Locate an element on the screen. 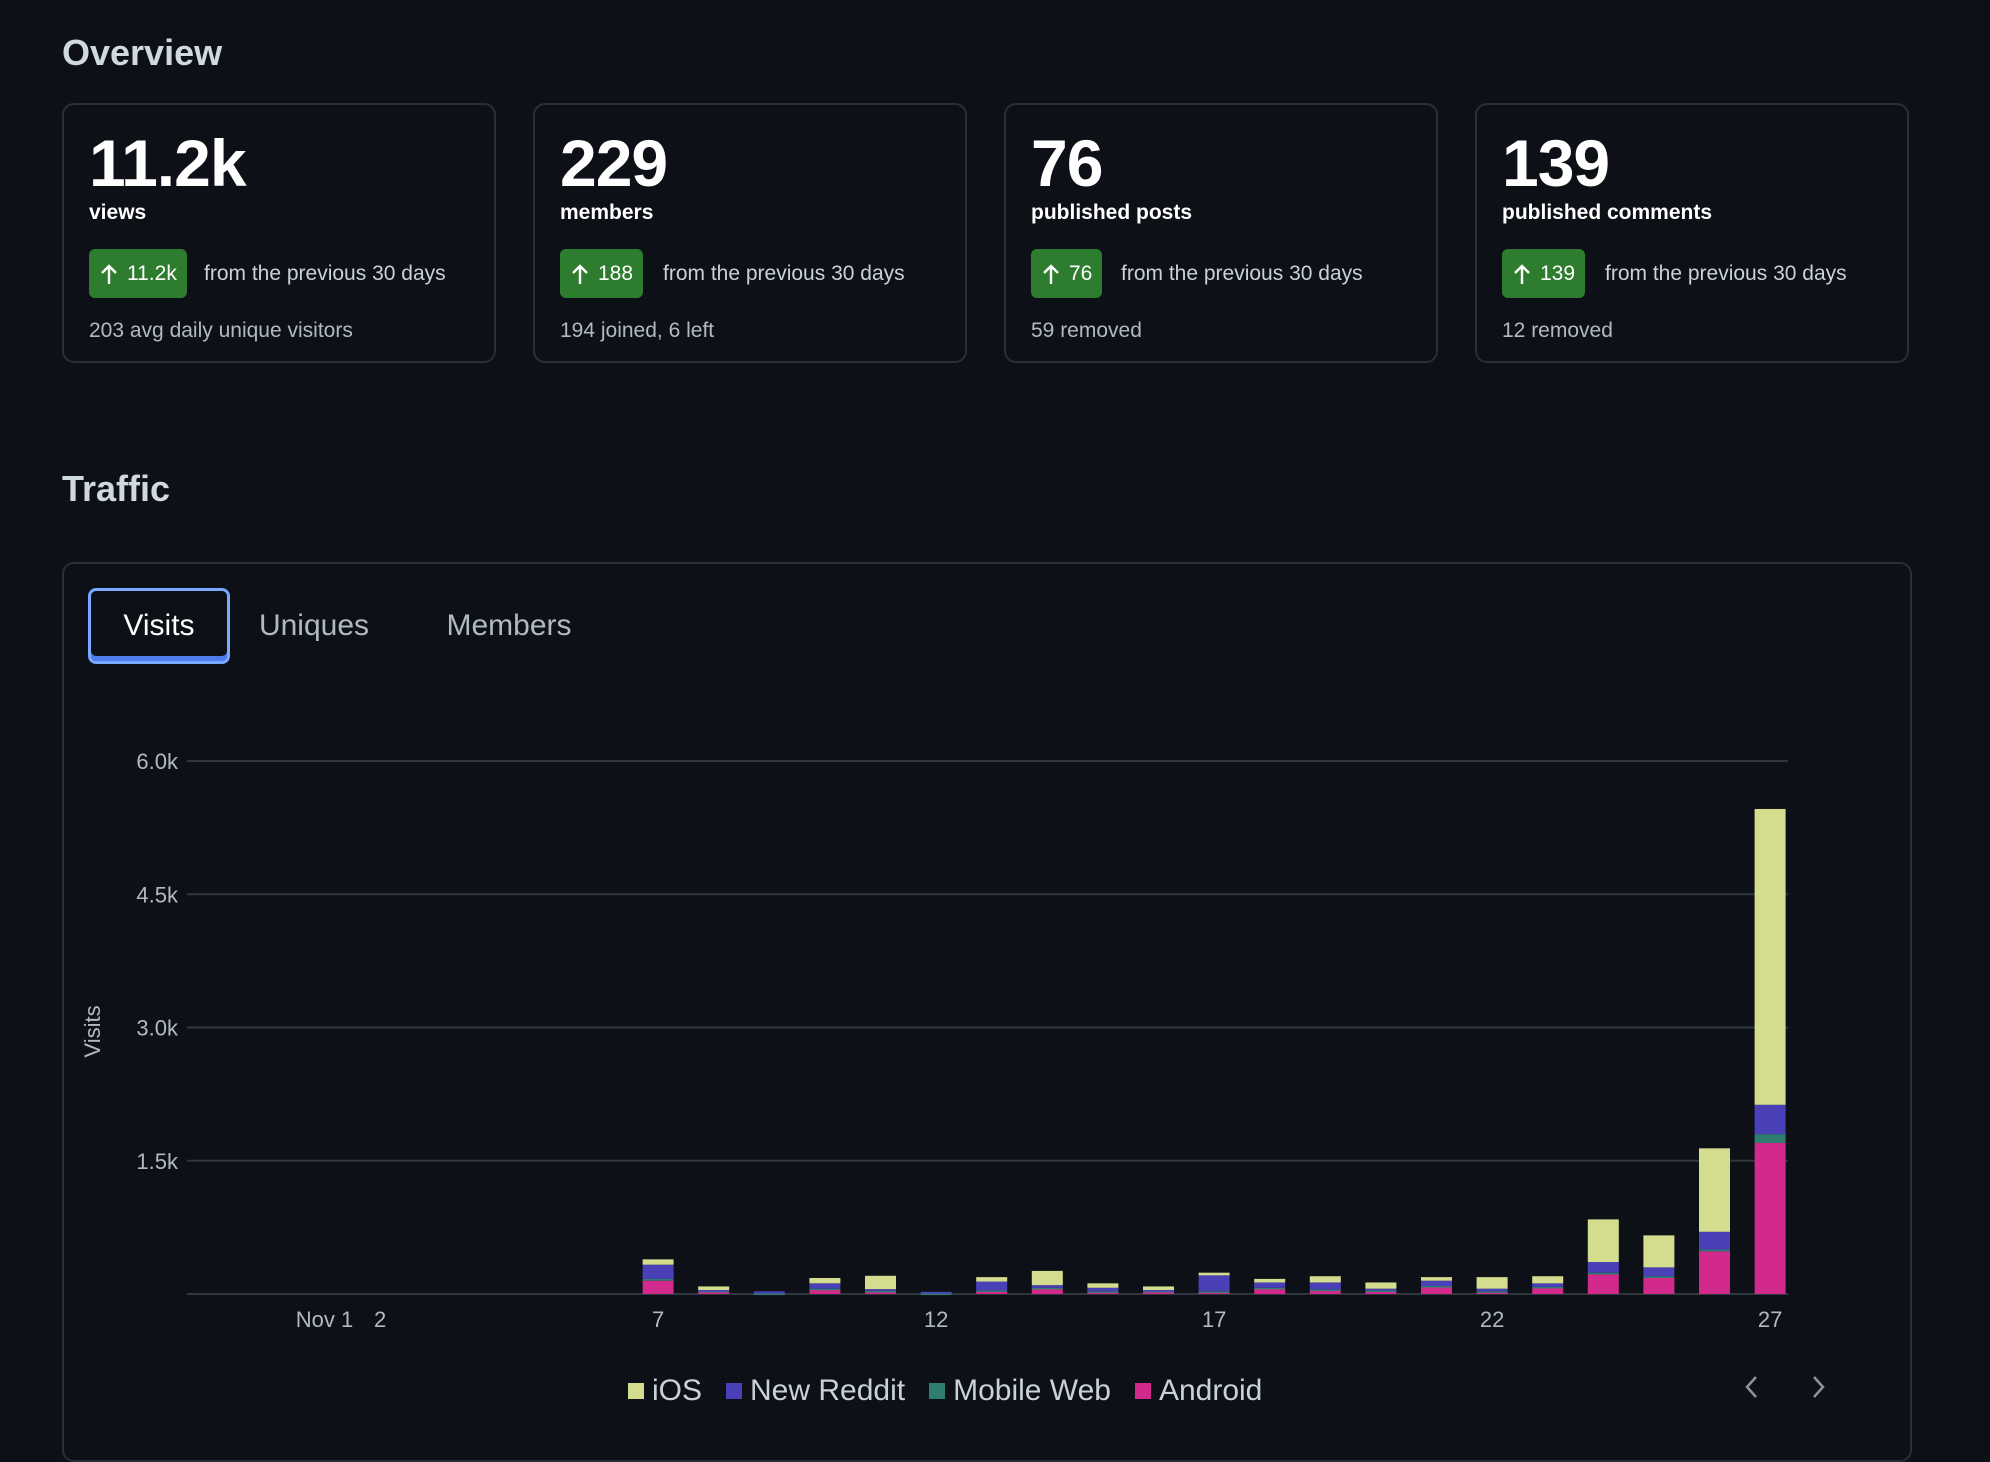 Image resolution: width=1990 pixels, height=1462 pixels. tab-uniques: Uniques is located at coordinates (314, 625).